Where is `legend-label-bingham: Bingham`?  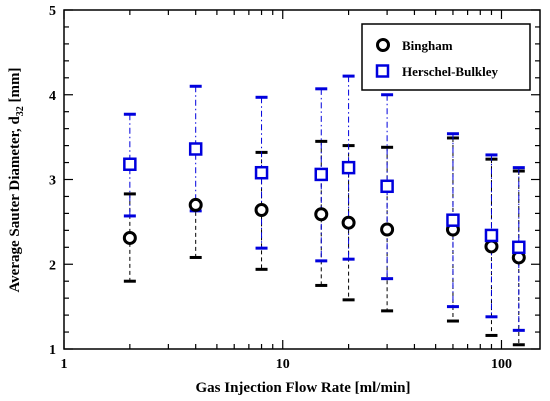
legend-label-bingham: Bingham is located at coordinates (427, 45).